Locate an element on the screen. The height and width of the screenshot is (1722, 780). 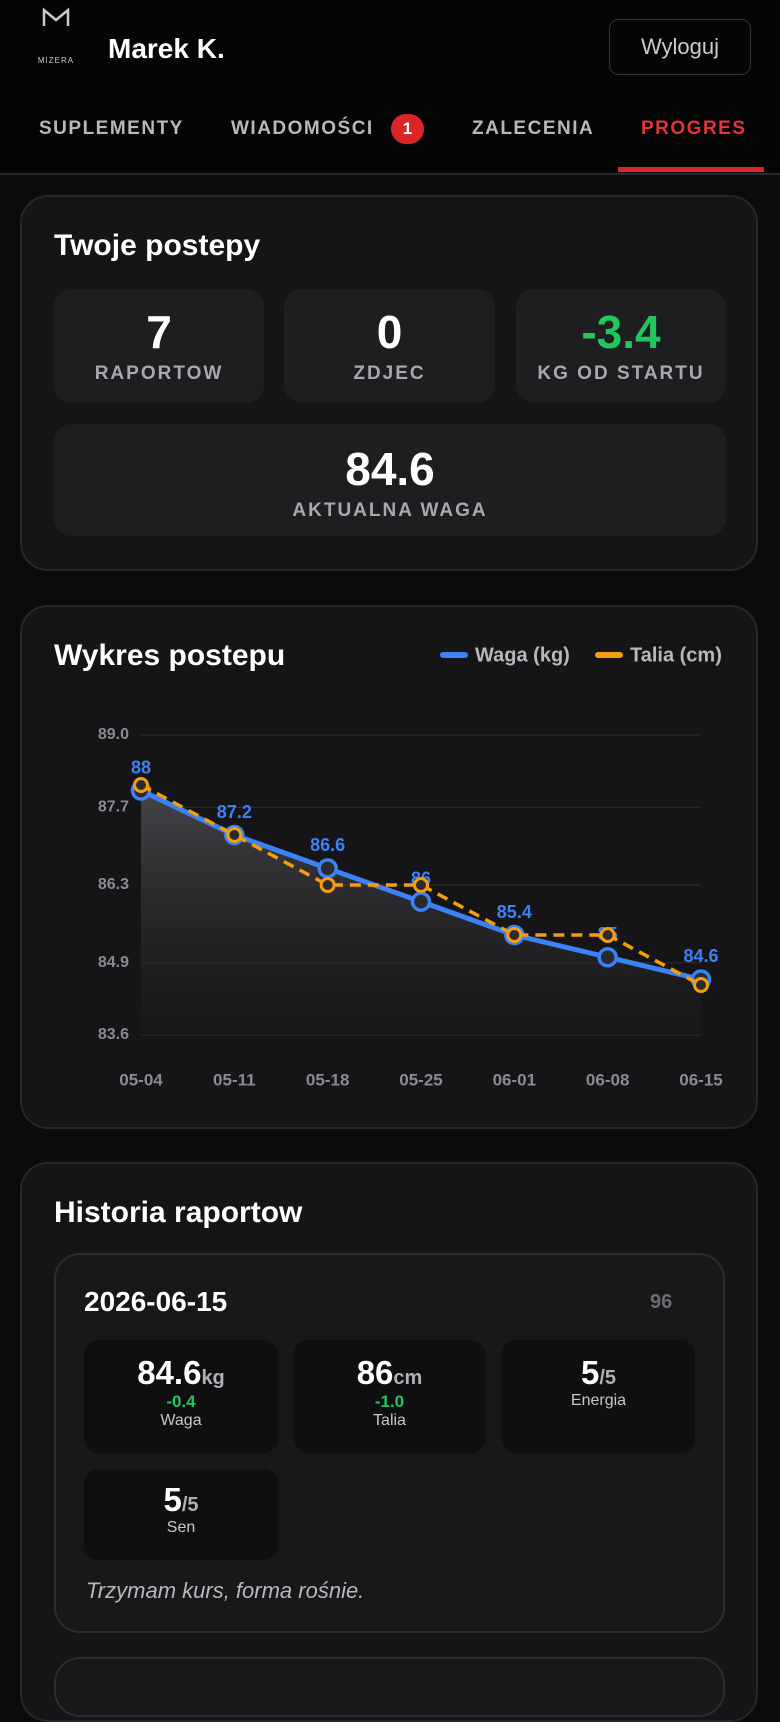
stat-box: -3.4 KG OD STARTU is located at coordinates (621, 346).